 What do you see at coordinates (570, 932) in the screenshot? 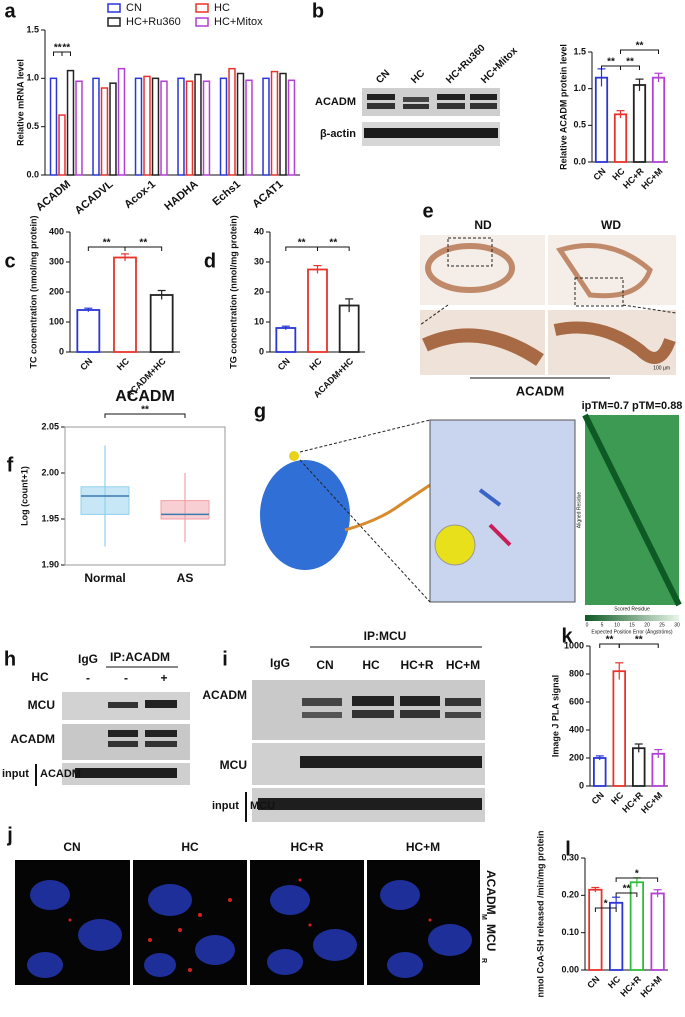
I see `y-tick-label: 0.10` at bounding box center [570, 932].